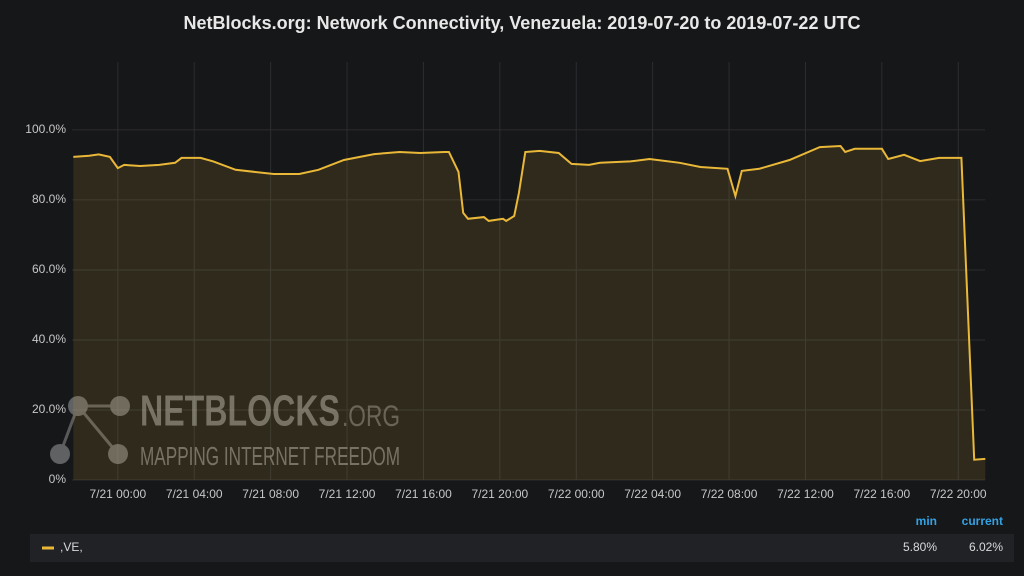  What do you see at coordinates (522, 548) in the screenshot?
I see `legend-row` at bounding box center [522, 548].